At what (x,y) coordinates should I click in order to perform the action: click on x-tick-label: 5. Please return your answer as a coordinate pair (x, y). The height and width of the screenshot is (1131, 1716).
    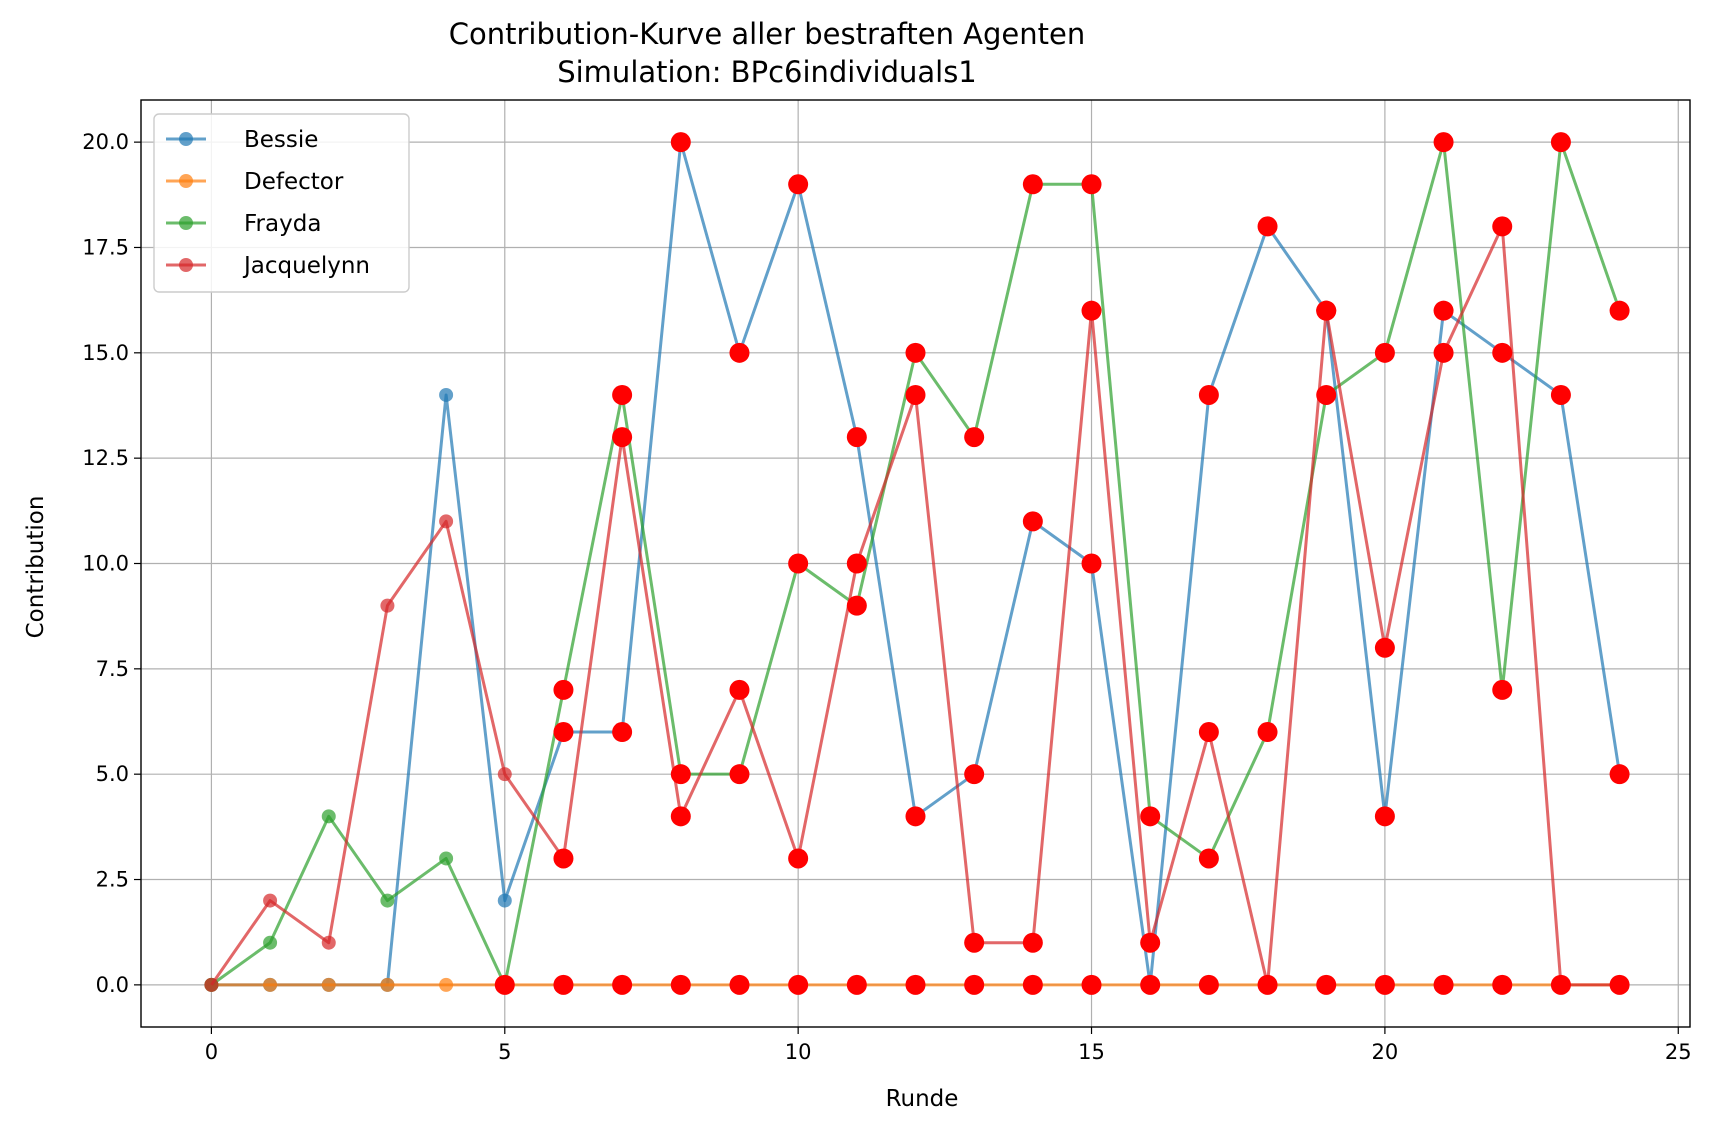
    Looking at the image, I should click on (504, 1052).